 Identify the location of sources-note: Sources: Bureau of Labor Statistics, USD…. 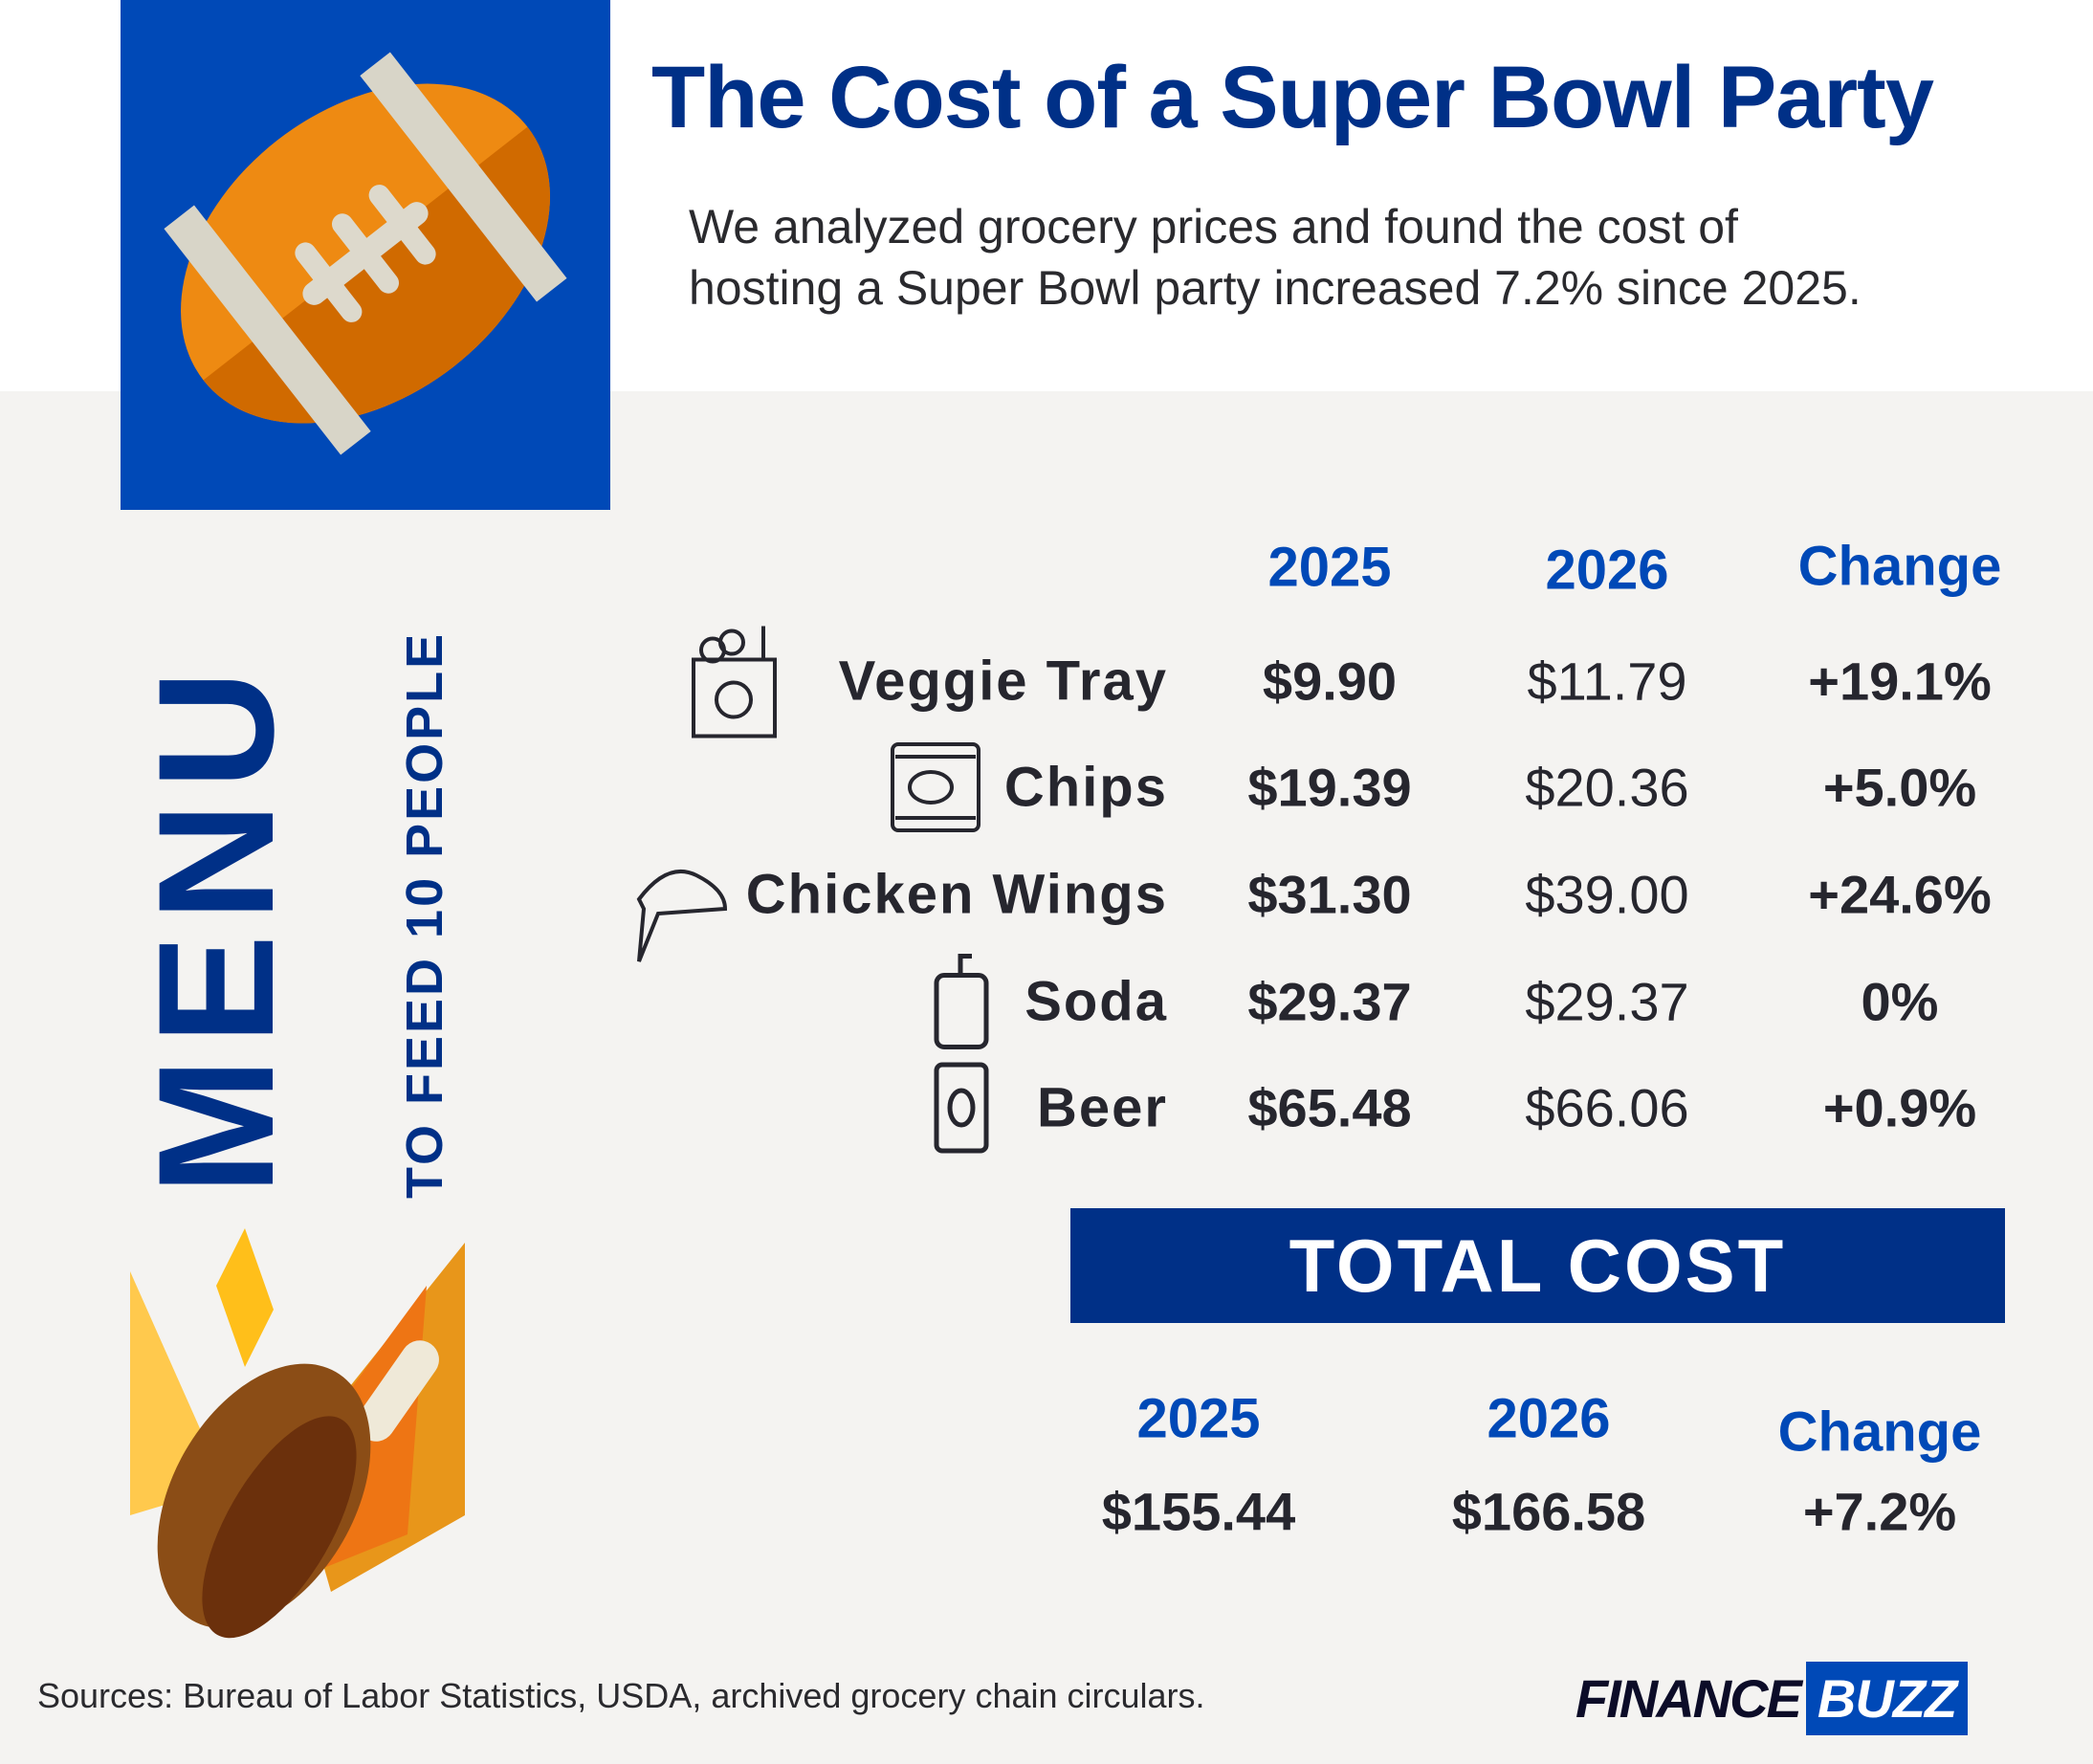
(621, 1695).